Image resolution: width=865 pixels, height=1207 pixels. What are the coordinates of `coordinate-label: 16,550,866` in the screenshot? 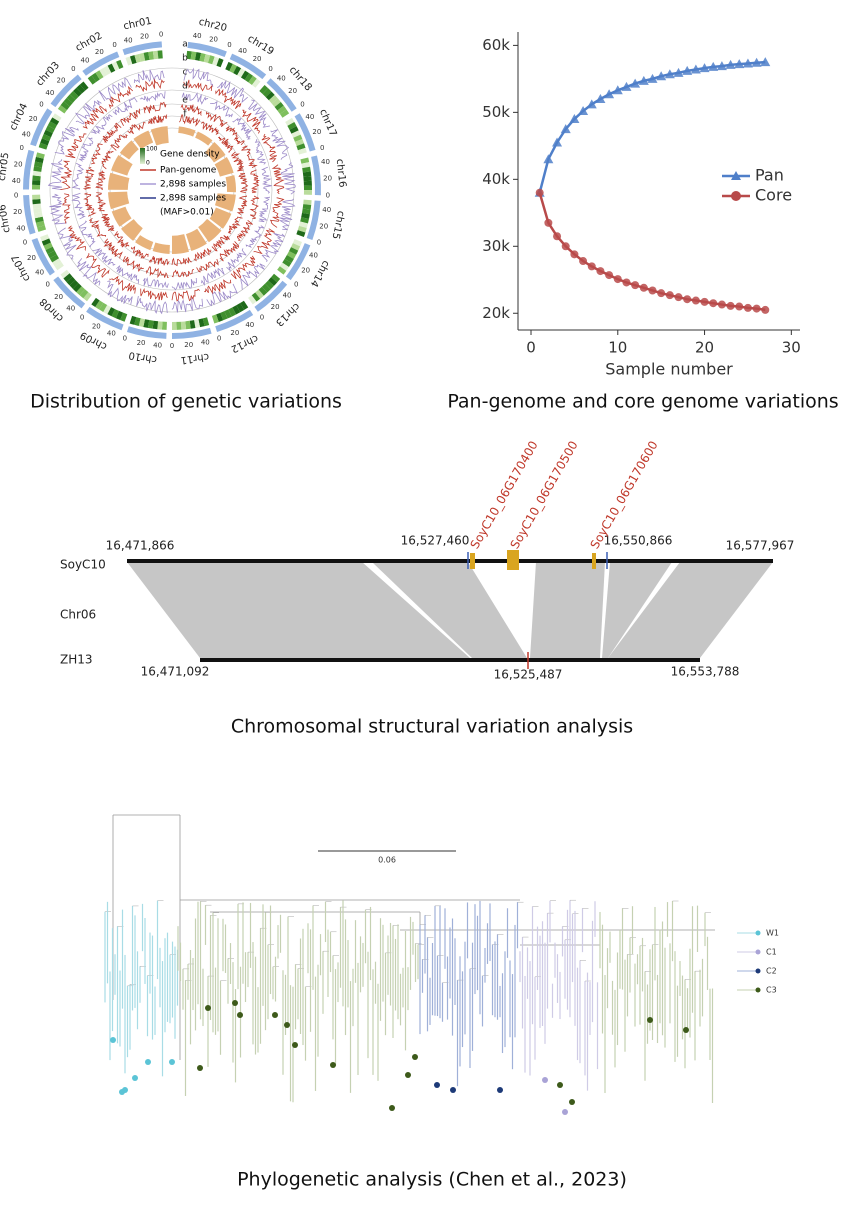 It's located at (638, 541).